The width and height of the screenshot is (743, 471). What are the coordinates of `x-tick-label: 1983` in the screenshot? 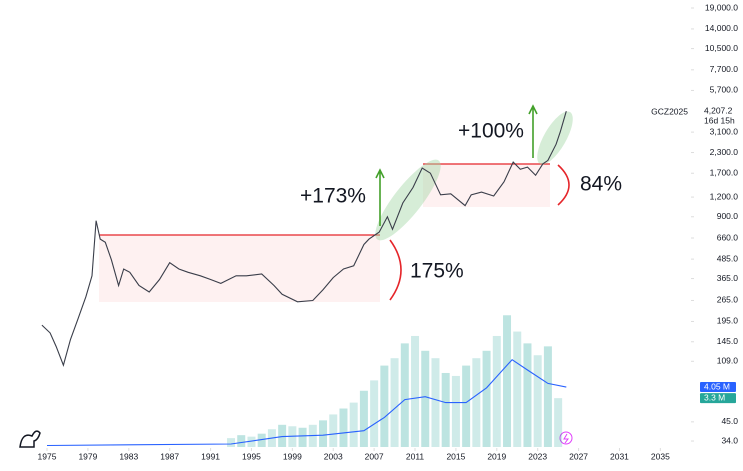 It's located at (128, 456).